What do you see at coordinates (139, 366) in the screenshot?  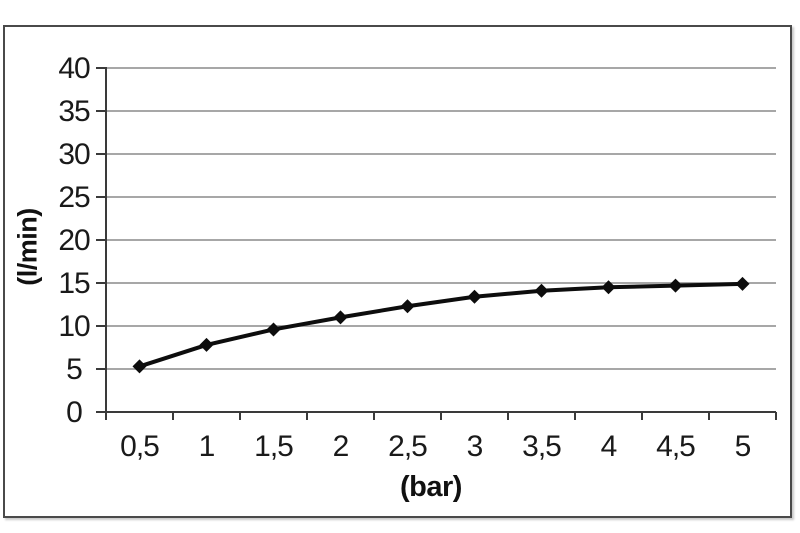 I see `data-point-marker-0,5` at bounding box center [139, 366].